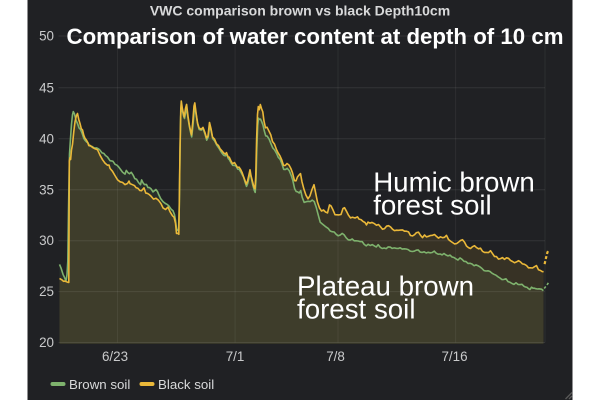 This screenshot has height=400, width=600. Describe the element at coordinates (46, 342) in the screenshot. I see `svg-text: 20` at that location.